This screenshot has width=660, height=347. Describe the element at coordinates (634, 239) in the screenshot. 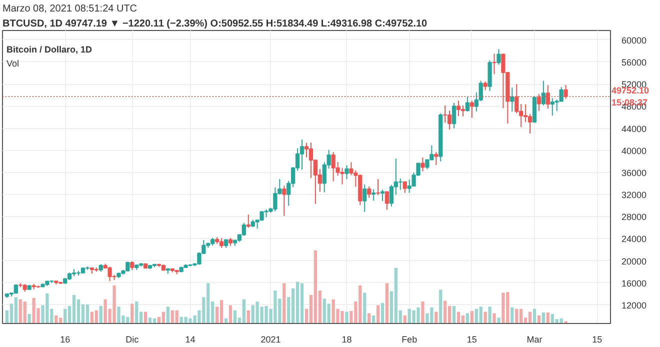

I see `y-tick-label: 24000` at that location.